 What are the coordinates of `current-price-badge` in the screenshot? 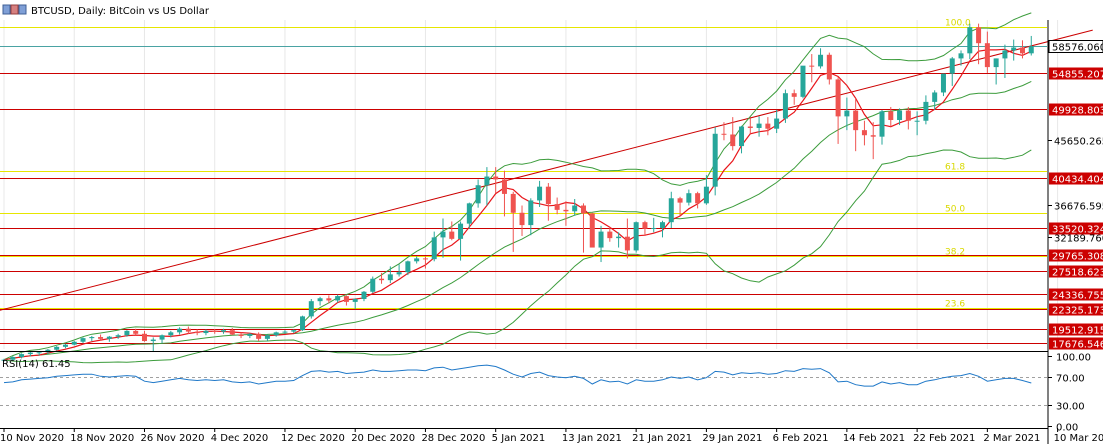 It's located at (1075, 46).